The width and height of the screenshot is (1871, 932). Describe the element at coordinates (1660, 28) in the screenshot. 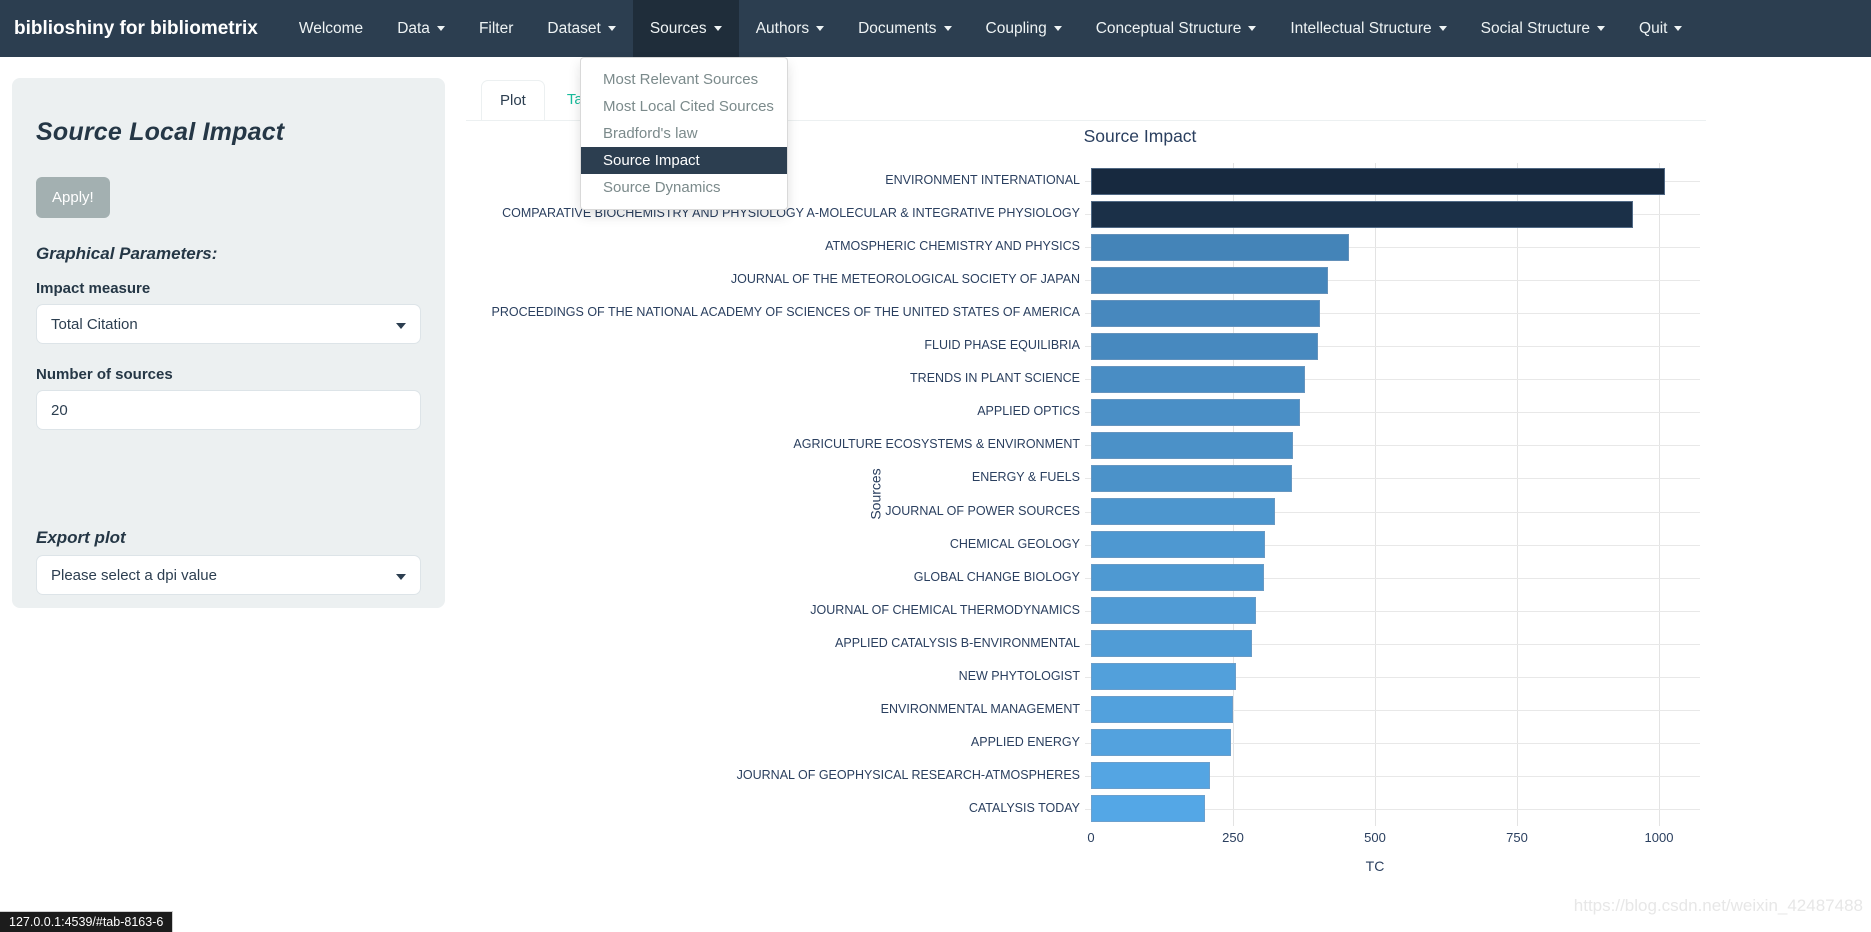

I see `nav-item-quit: Quit` at that location.